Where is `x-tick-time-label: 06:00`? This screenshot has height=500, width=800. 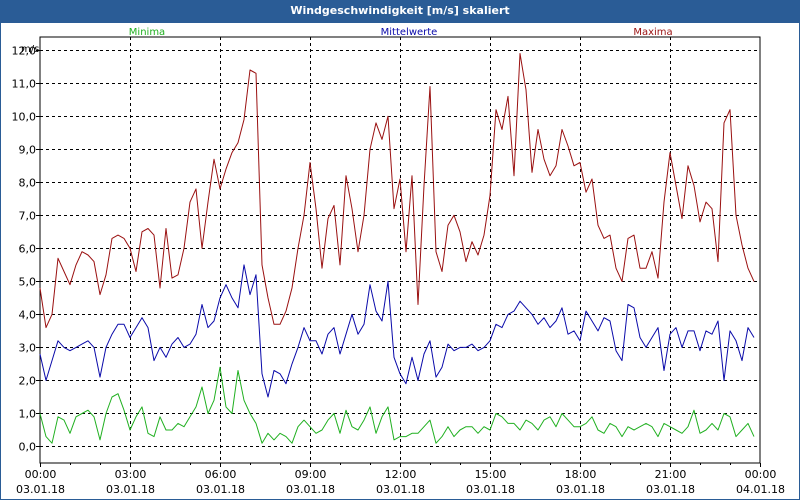
x-tick-time-label: 06:00 is located at coordinates (221, 474).